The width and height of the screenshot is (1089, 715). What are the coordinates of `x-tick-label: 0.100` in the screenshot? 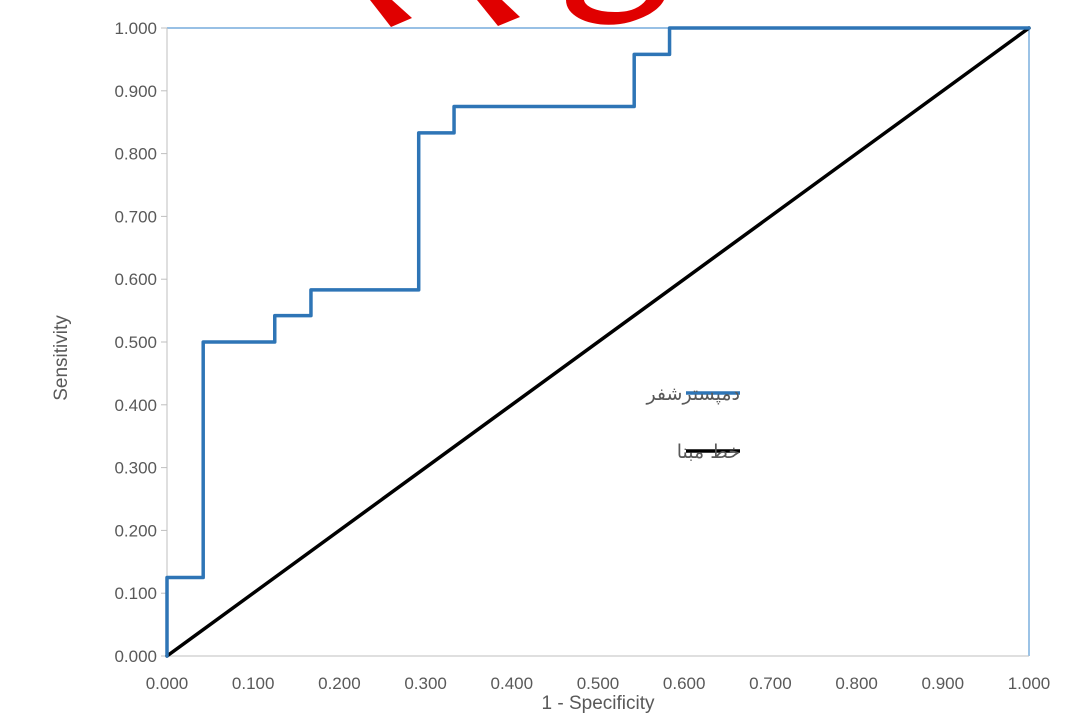 It's located at (253, 683).